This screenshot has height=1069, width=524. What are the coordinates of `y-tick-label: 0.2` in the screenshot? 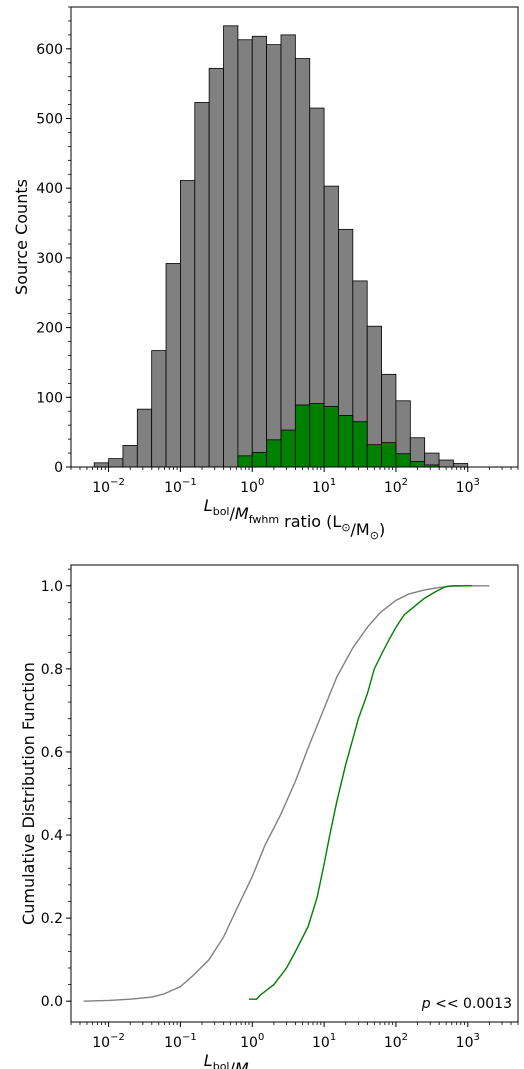 It's located at (52, 919).